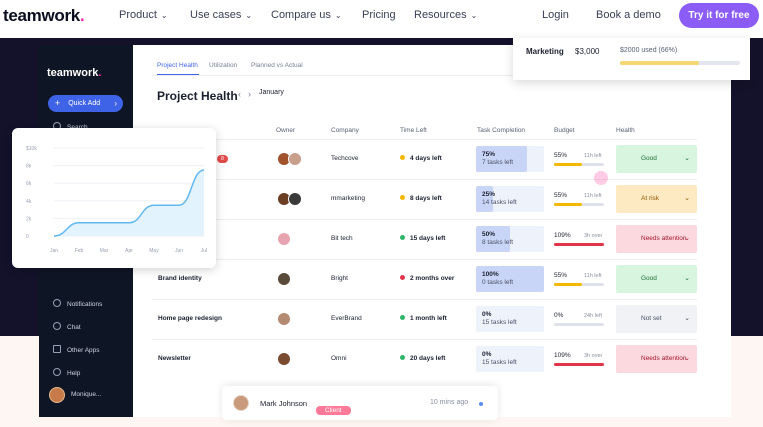 This screenshot has width=763, height=427. Describe the element at coordinates (180, 278) in the screenshot. I see `project-name: Brand identity` at that location.